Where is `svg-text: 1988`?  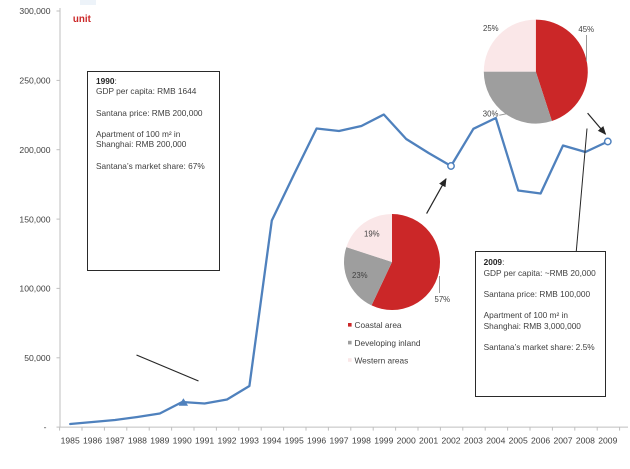 svg-text: 1988 is located at coordinates (137, 440).